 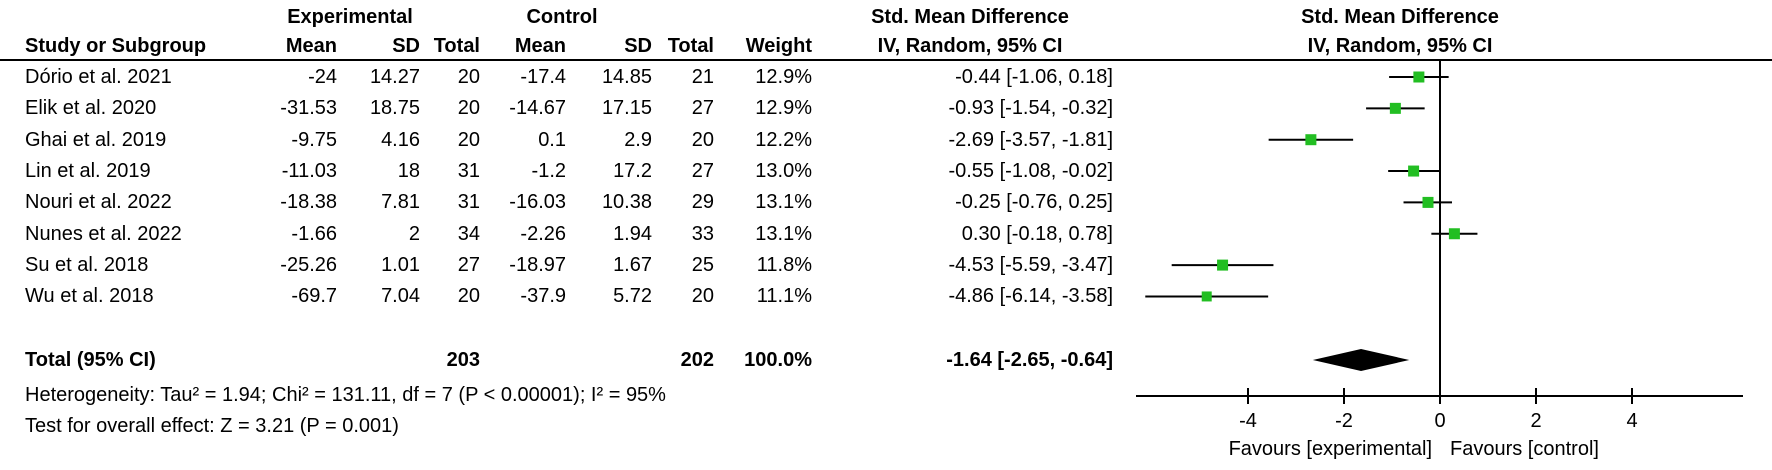 What do you see at coordinates (543, 296) in the screenshot?
I see `cell-ctl-mean: -37.9` at bounding box center [543, 296].